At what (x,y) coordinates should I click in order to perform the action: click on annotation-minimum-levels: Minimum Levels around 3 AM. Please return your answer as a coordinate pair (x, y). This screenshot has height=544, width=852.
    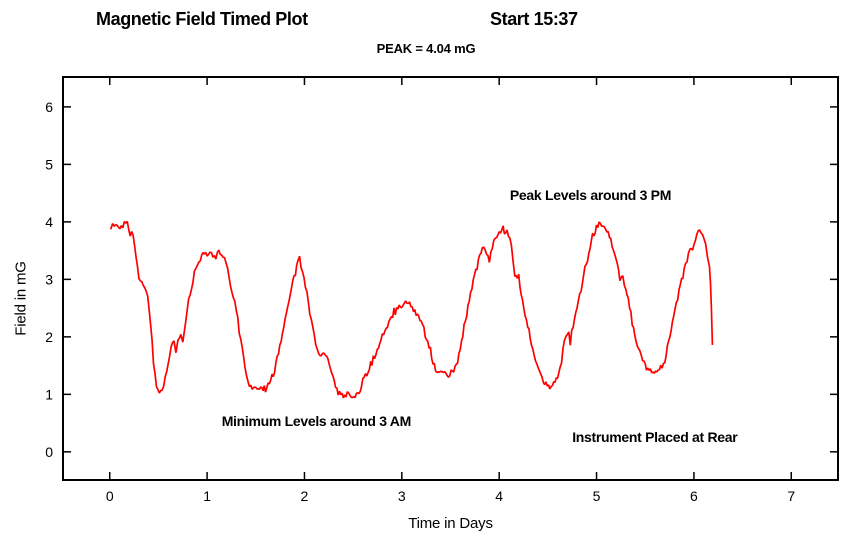
    Looking at the image, I should click on (316, 420).